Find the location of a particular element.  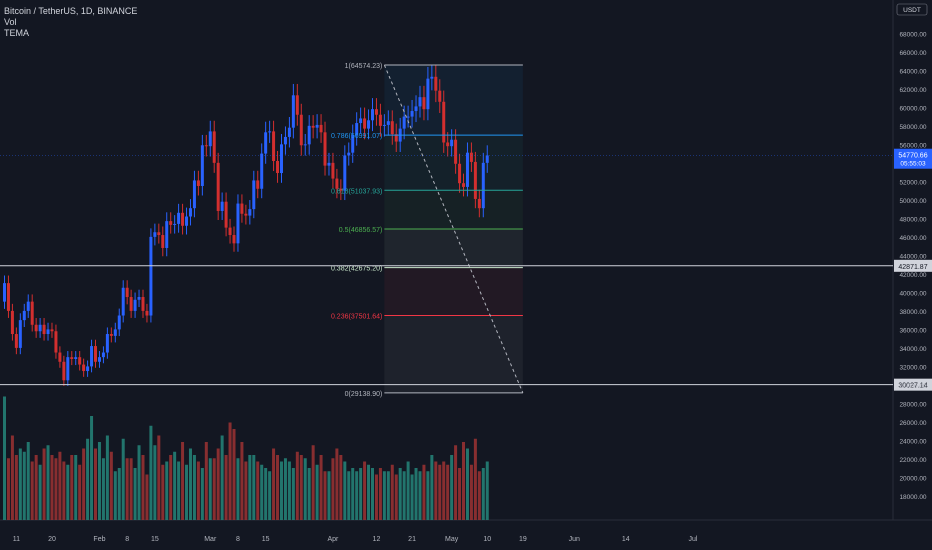

y-tick-label: 24000.00 is located at coordinates (912, 441).